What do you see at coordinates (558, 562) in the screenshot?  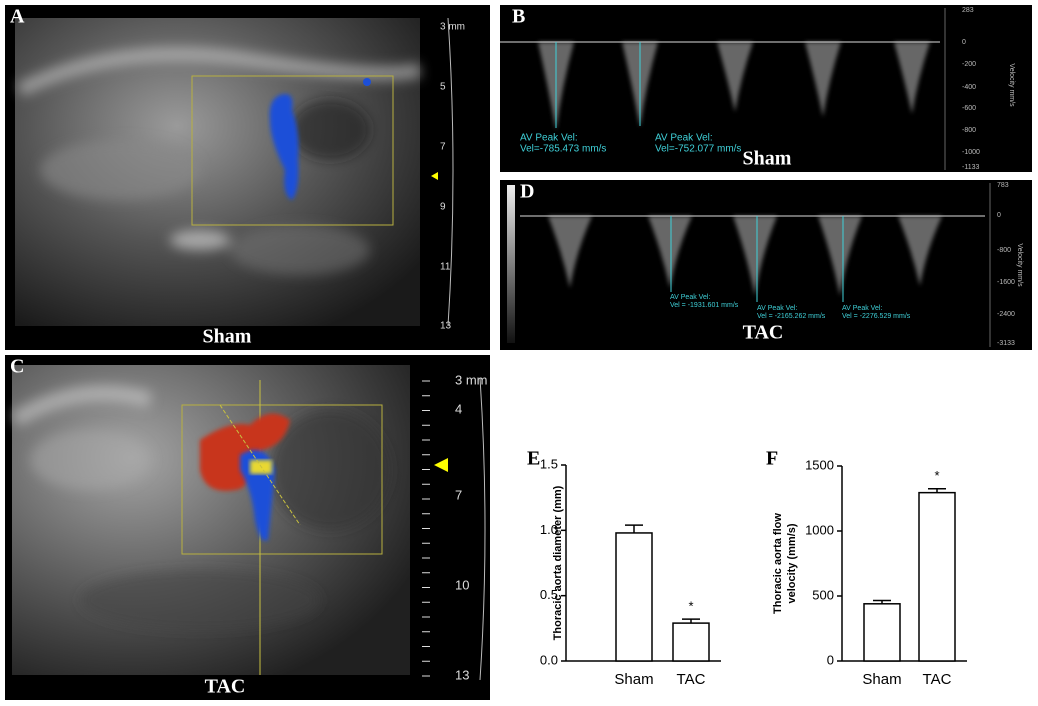 I see `y-axis-title: Thoracic aorta diameter (mm)` at bounding box center [558, 562].